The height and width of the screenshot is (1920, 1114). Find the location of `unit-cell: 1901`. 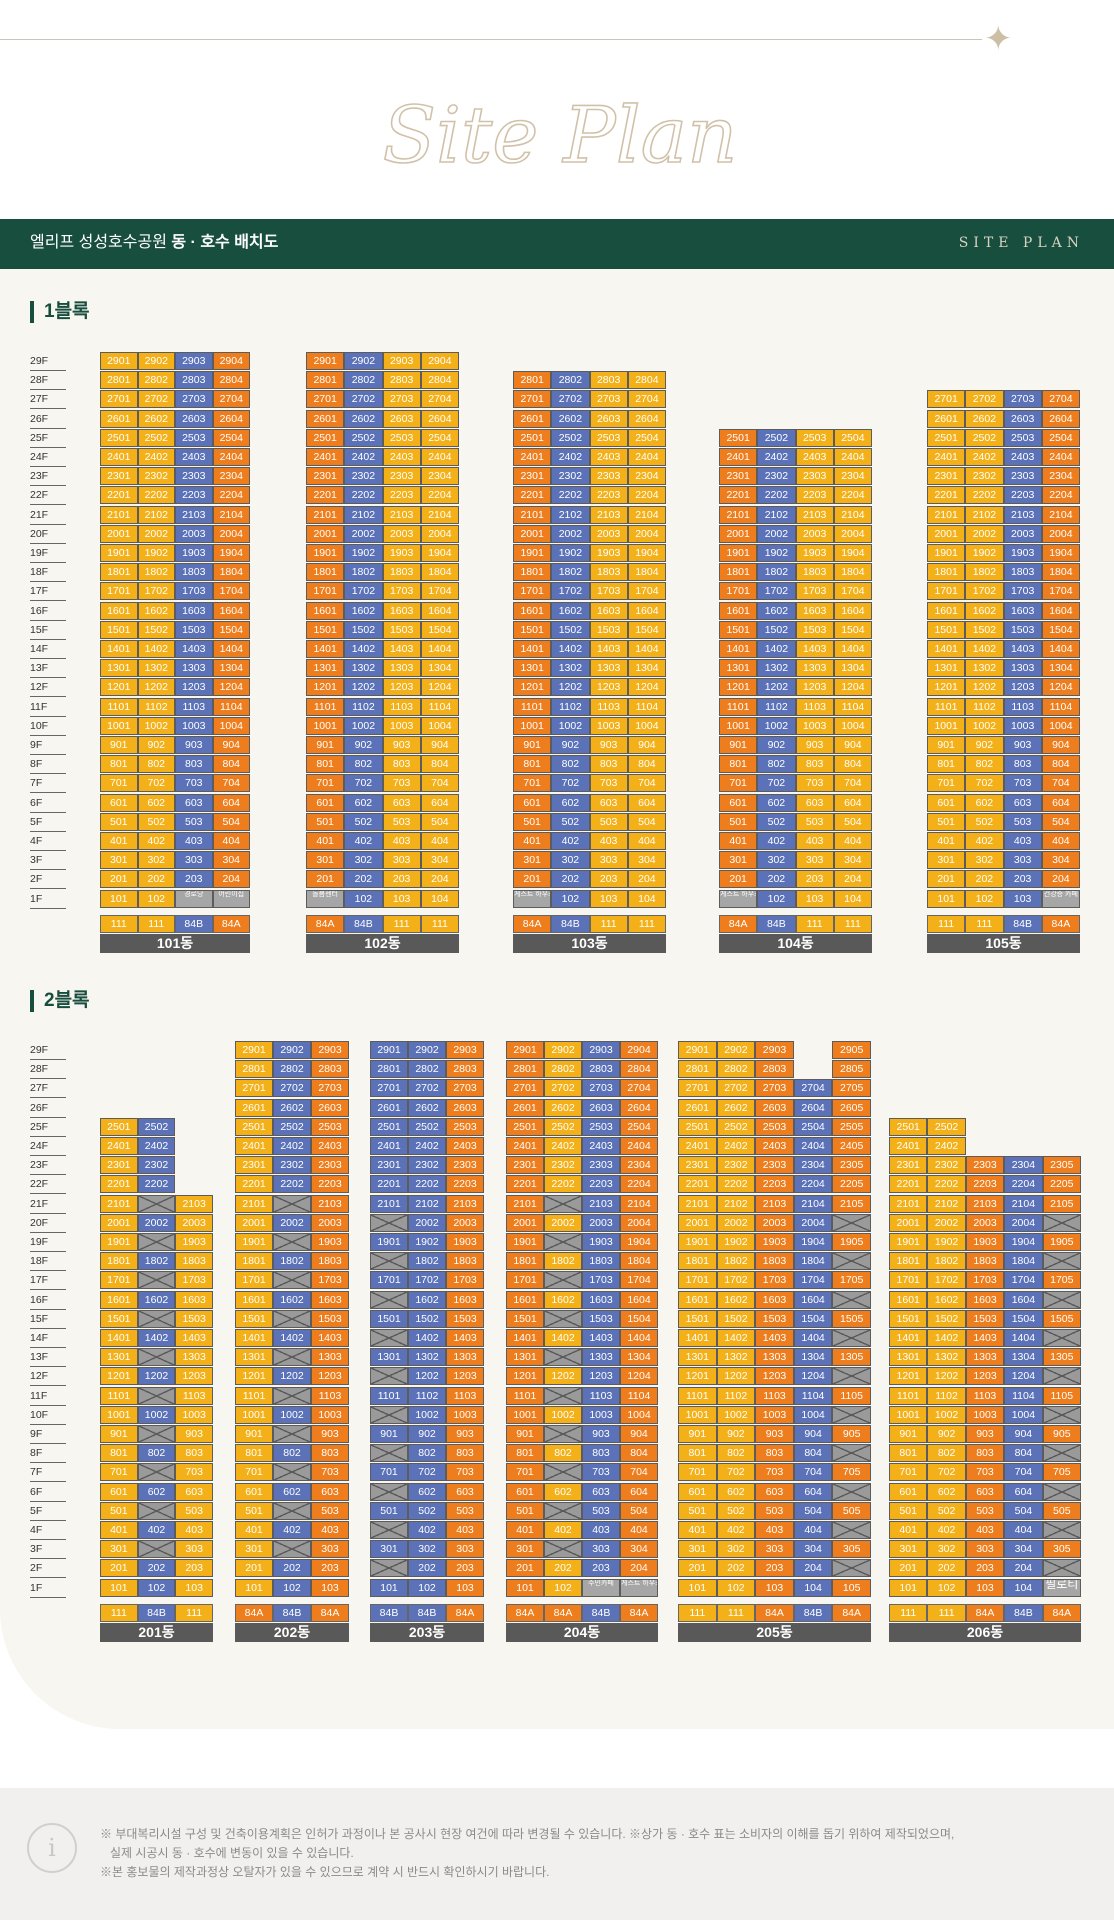

unit-cell: 1901 is located at coordinates (389, 1242).